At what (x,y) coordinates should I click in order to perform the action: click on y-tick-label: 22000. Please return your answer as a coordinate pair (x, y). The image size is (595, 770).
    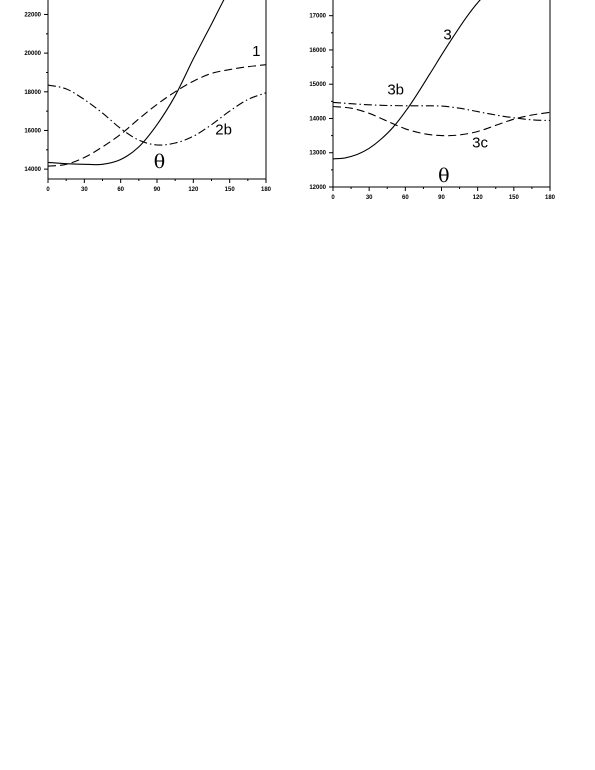
    Looking at the image, I should click on (32, 15).